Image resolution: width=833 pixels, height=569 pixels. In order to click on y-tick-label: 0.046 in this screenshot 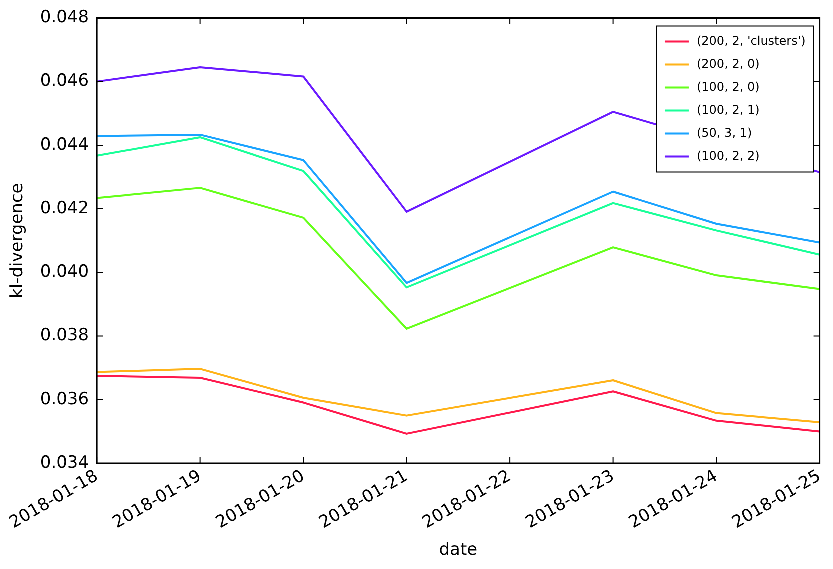, I will do `click(65, 81)`.